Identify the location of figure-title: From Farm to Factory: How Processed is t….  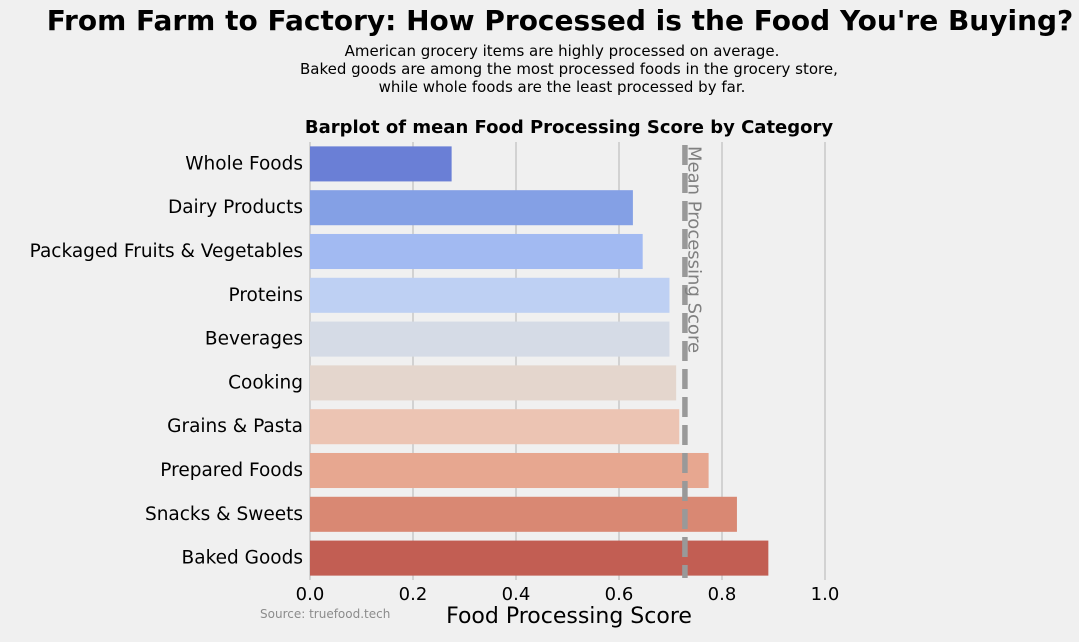
(560, 20).